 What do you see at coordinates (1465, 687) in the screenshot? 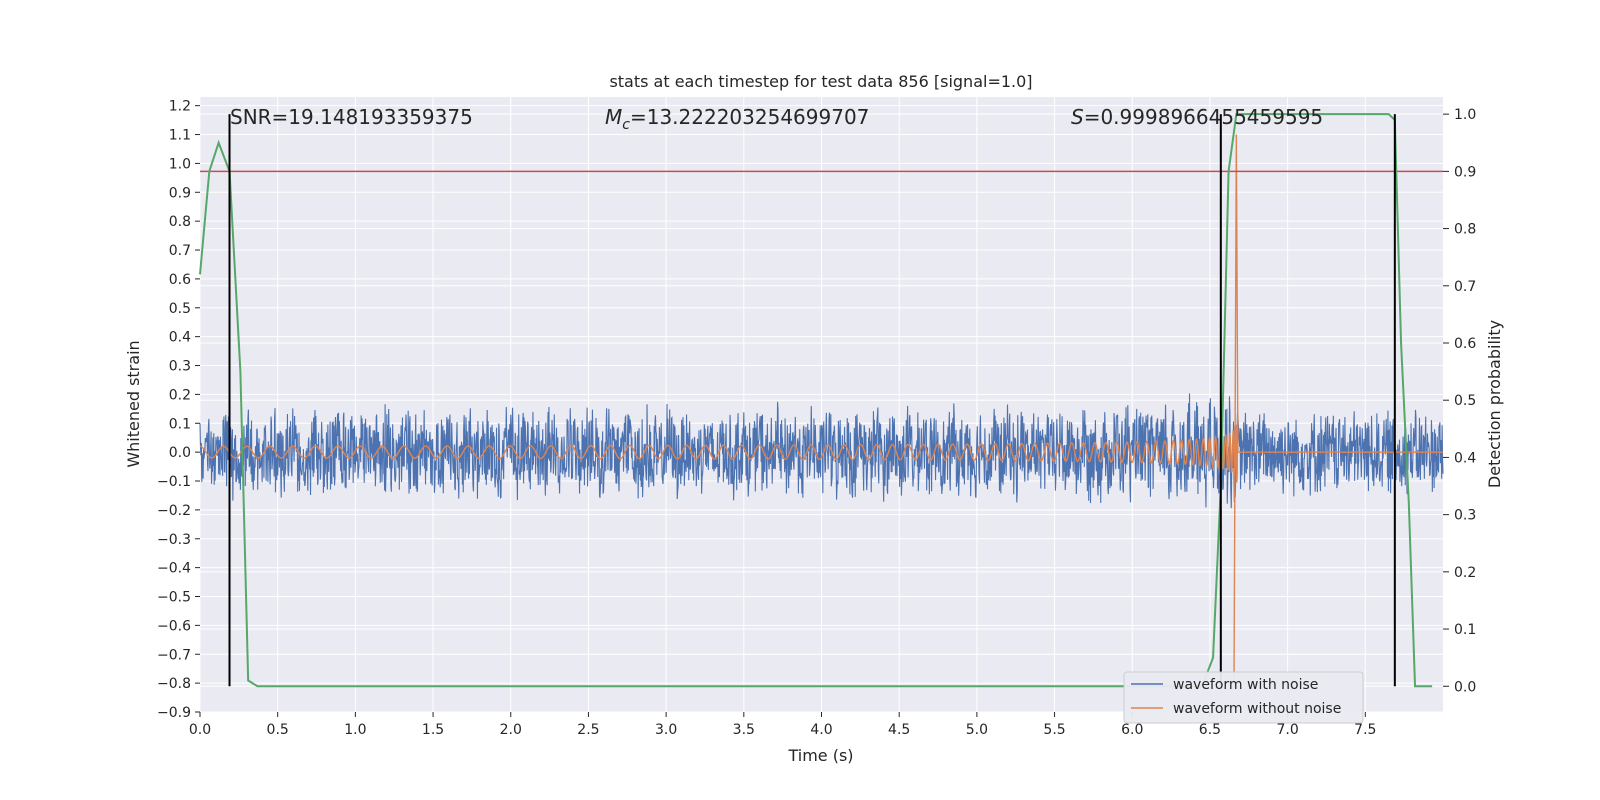
I see `y-right-tick-label: 0.0` at bounding box center [1465, 687].